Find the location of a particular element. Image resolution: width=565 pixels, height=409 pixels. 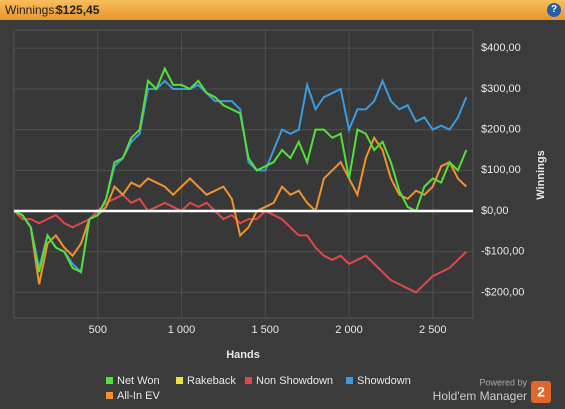

x-tick-label: 1 000 is located at coordinates (182, 330).